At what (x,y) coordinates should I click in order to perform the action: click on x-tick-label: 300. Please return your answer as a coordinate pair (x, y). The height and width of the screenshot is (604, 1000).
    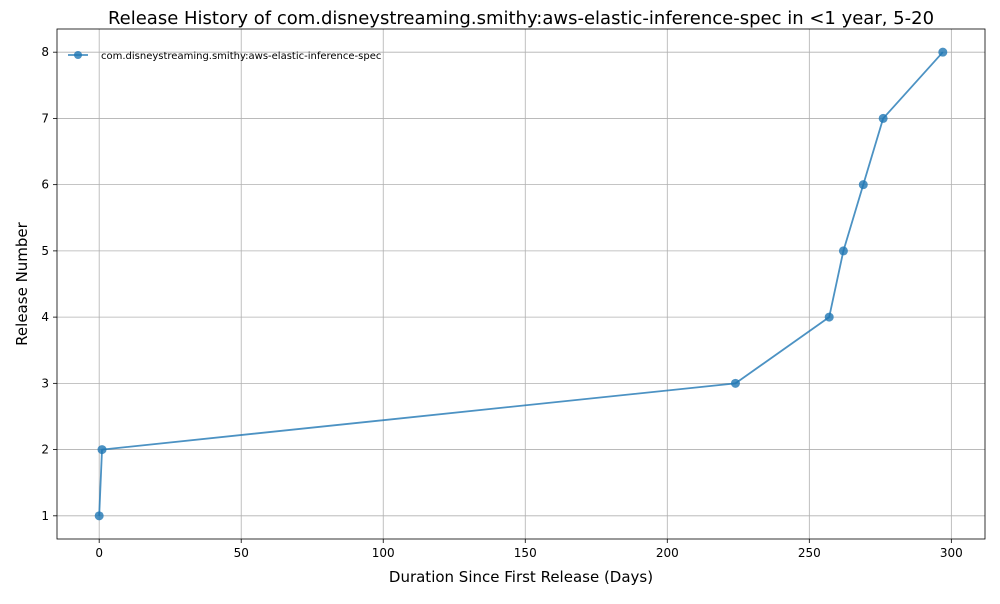
    Looking at the image, I should click on (951, 553).